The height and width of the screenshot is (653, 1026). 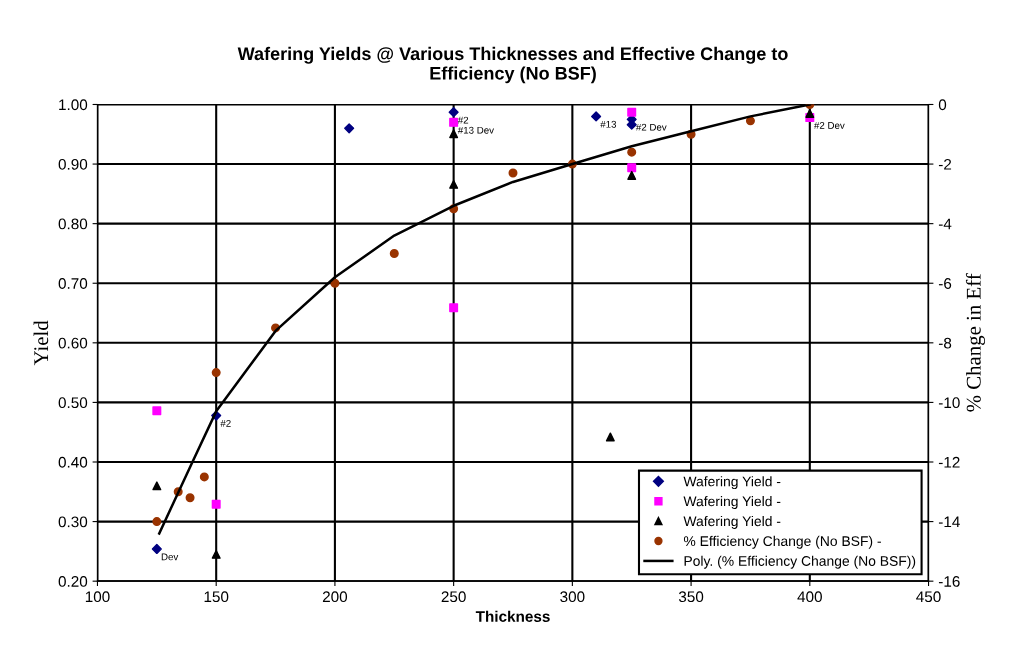 What do you see at coordinates (512, 65) in the screenshot?
I see `chart-title: Wafering Yields @ Various Thicknesses and Effective Change to Efficiency (No BSF)` at bounding box center [512, 65].